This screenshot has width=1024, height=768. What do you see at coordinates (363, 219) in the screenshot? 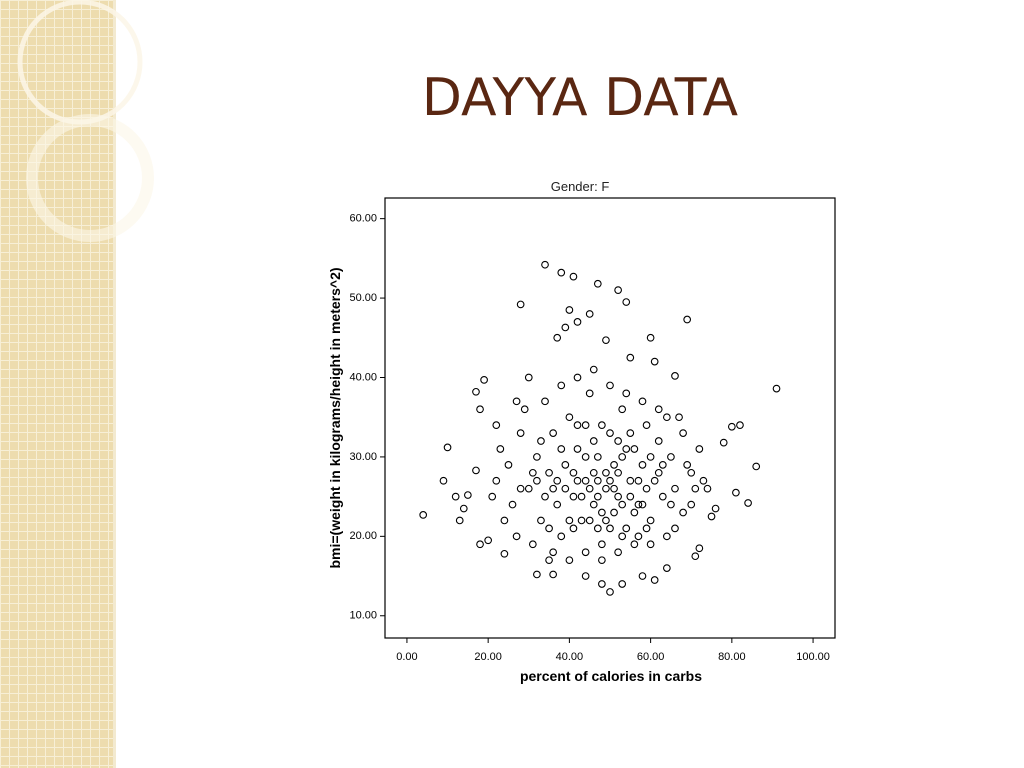
I see `y-tick-label: 60.00` at bounding box center [363, 219].